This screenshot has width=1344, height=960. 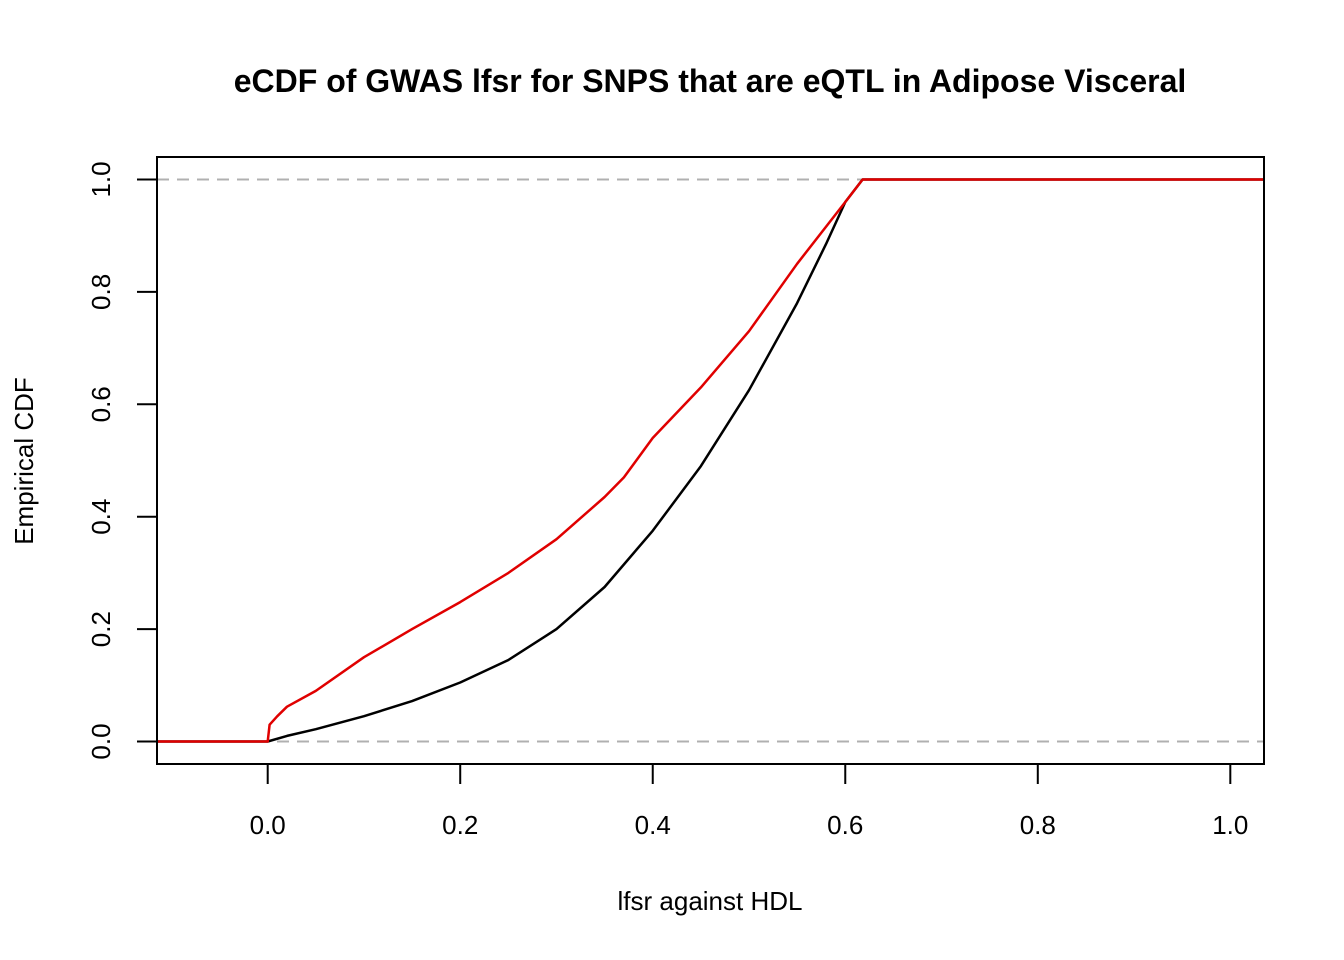 I want to click on x-tick-label: 1.0, so click(x=1230, y=825).